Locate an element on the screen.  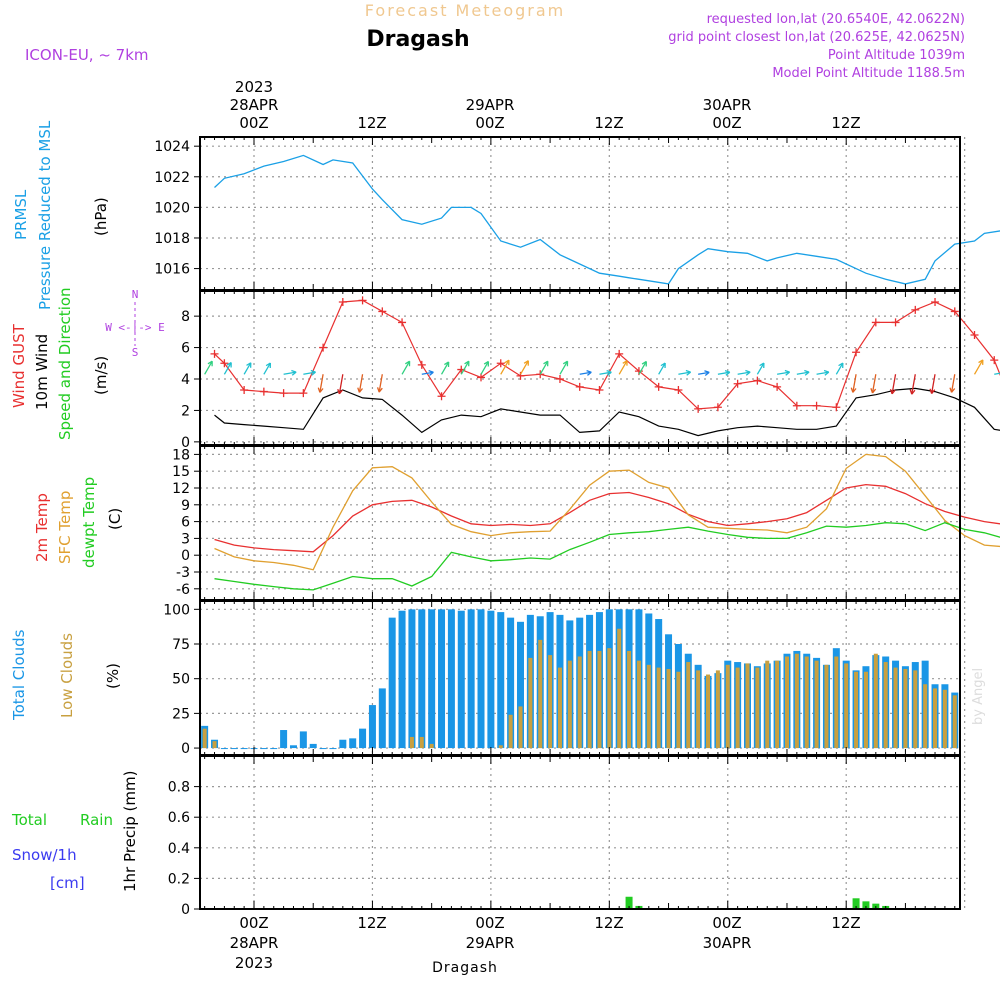
wind-ytick-label: 2 is located at coordinates (185, 411).